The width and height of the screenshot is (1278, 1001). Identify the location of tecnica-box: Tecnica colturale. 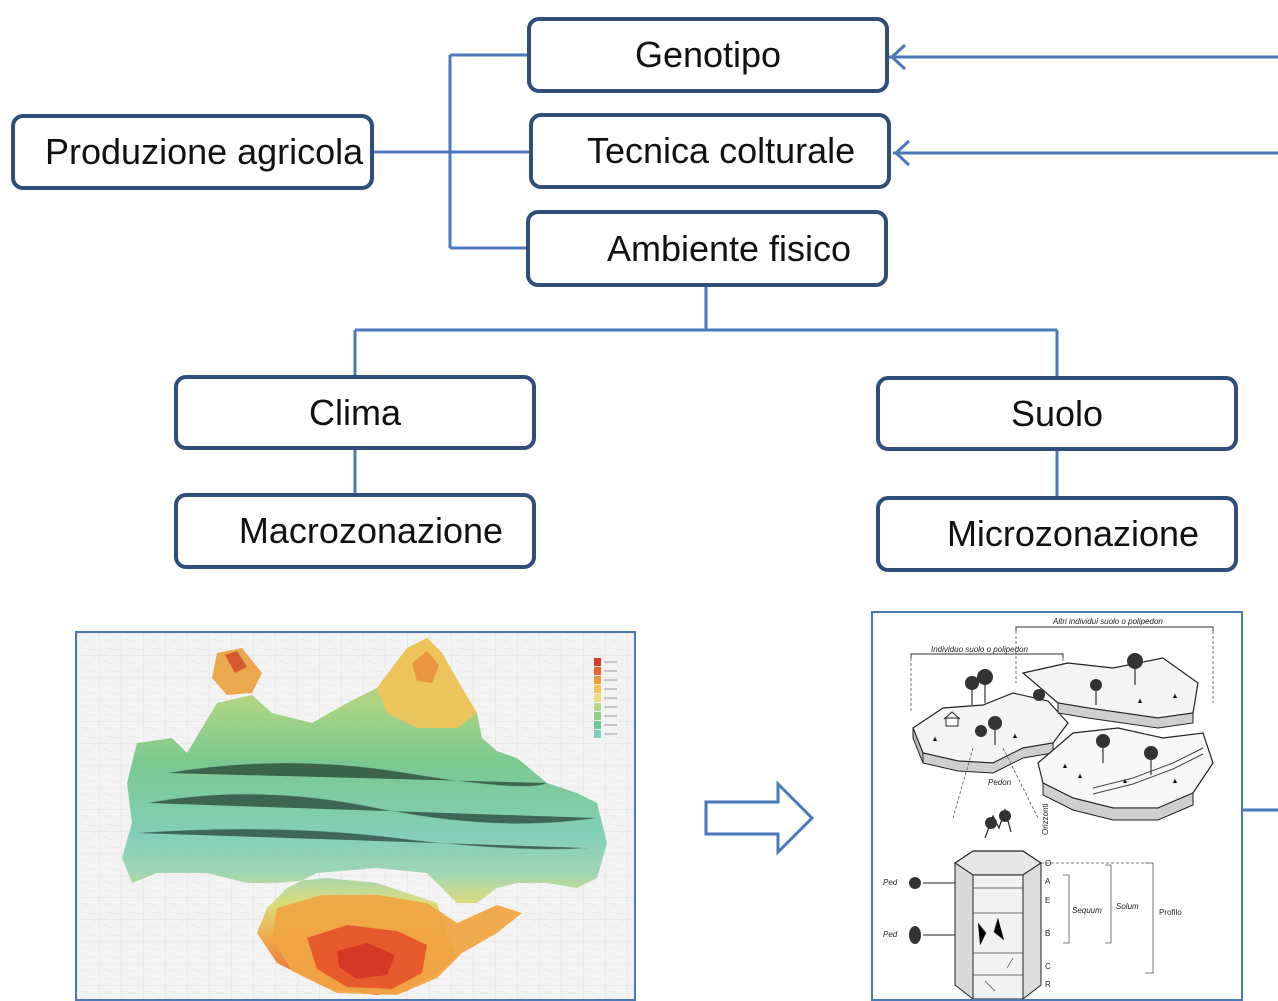
(710, 151).